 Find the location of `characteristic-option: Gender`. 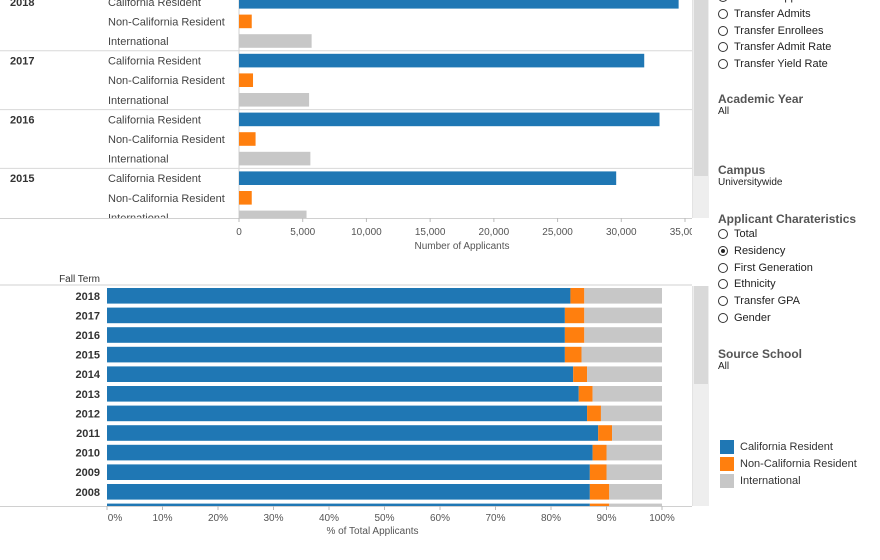

characteristic-option: Gender is located at coordinates (787, 317).